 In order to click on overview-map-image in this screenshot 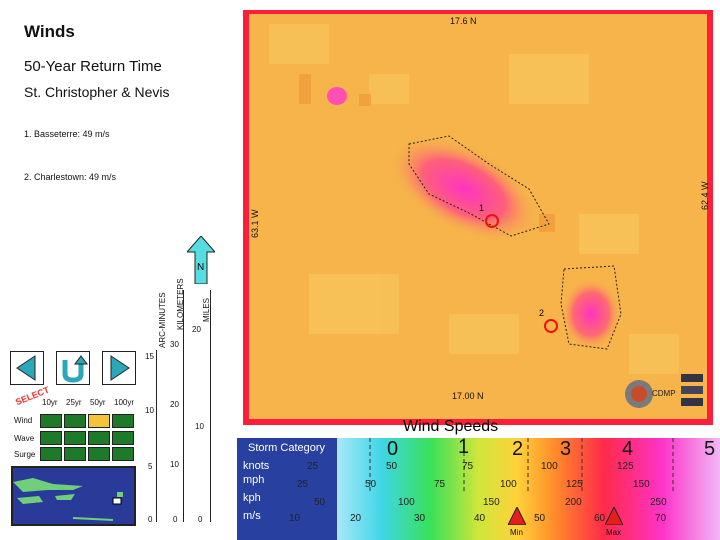, I will do `click(73, 496)`.